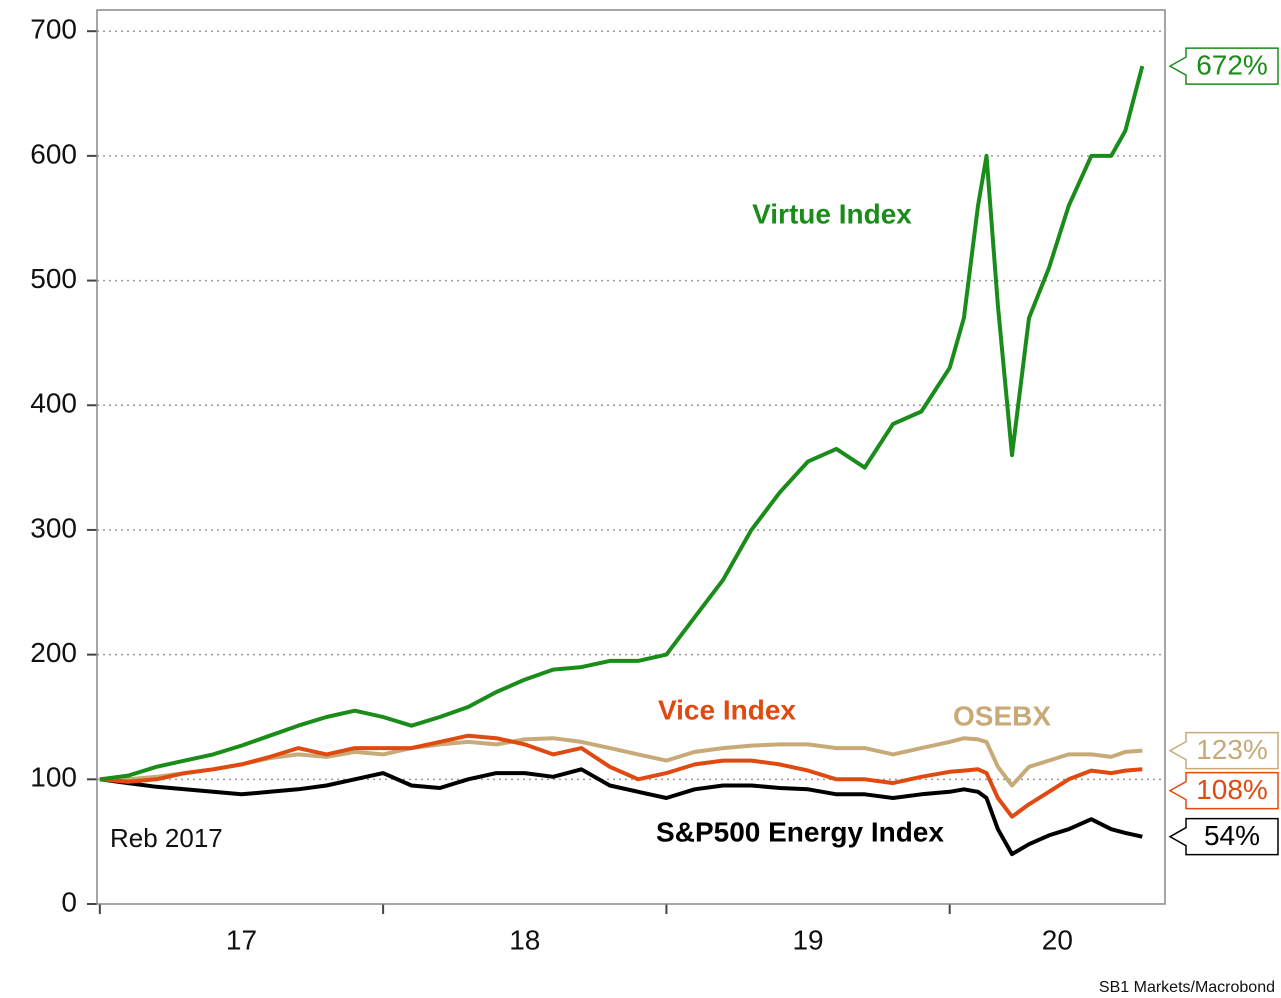 This screenshot has width=1281, height=998. What do you see at coordinates (166, 838) in the screenshot?
I see `rebase-note: Reb 2017` at bounding box center [166, 838].